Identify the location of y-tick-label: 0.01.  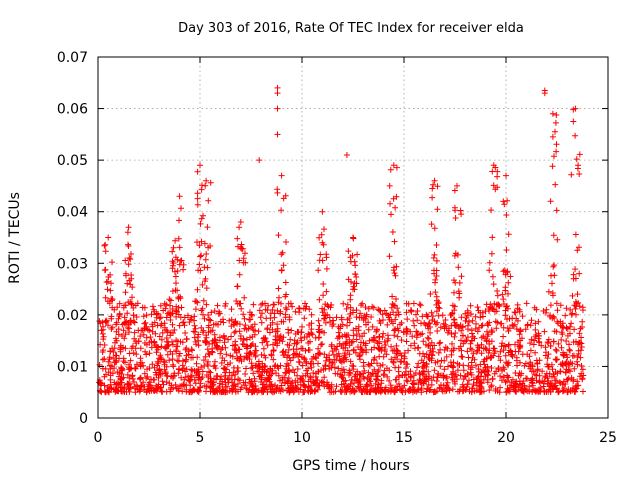
(72, 367).